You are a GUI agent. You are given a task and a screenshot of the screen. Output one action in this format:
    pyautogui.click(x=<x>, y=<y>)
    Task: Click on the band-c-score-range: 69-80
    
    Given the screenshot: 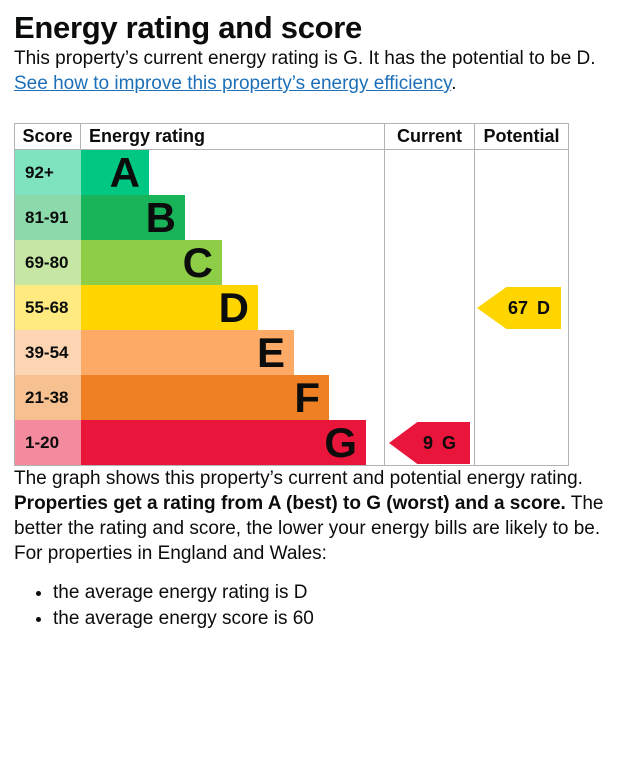 What is the action you would take?
    pyautogui.click(x=48, y=262)
    